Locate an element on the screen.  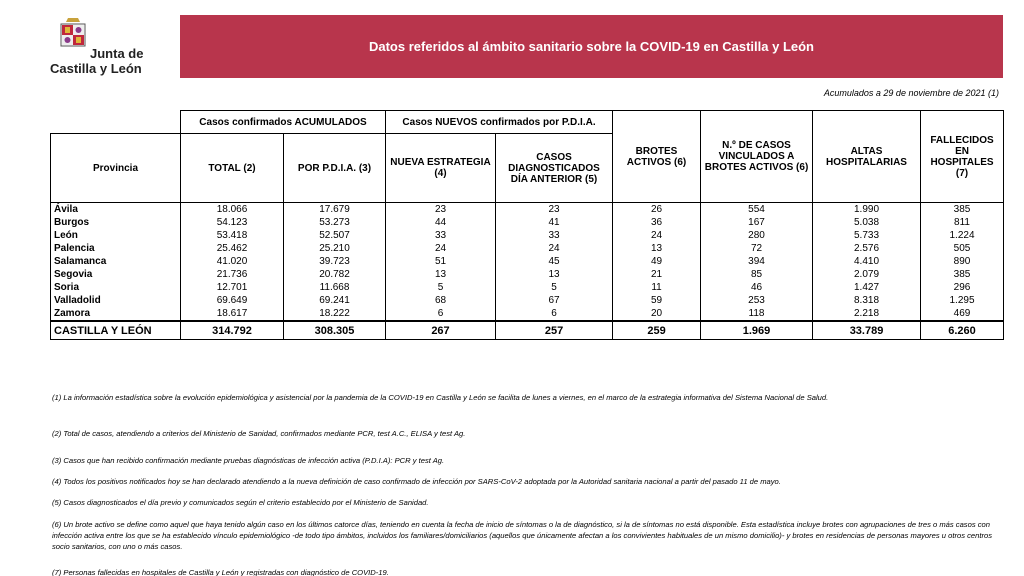
table-row: Ávila 18.066 17.679 23 23 26 554 1.990 385 is located at coordinates (527, 209).